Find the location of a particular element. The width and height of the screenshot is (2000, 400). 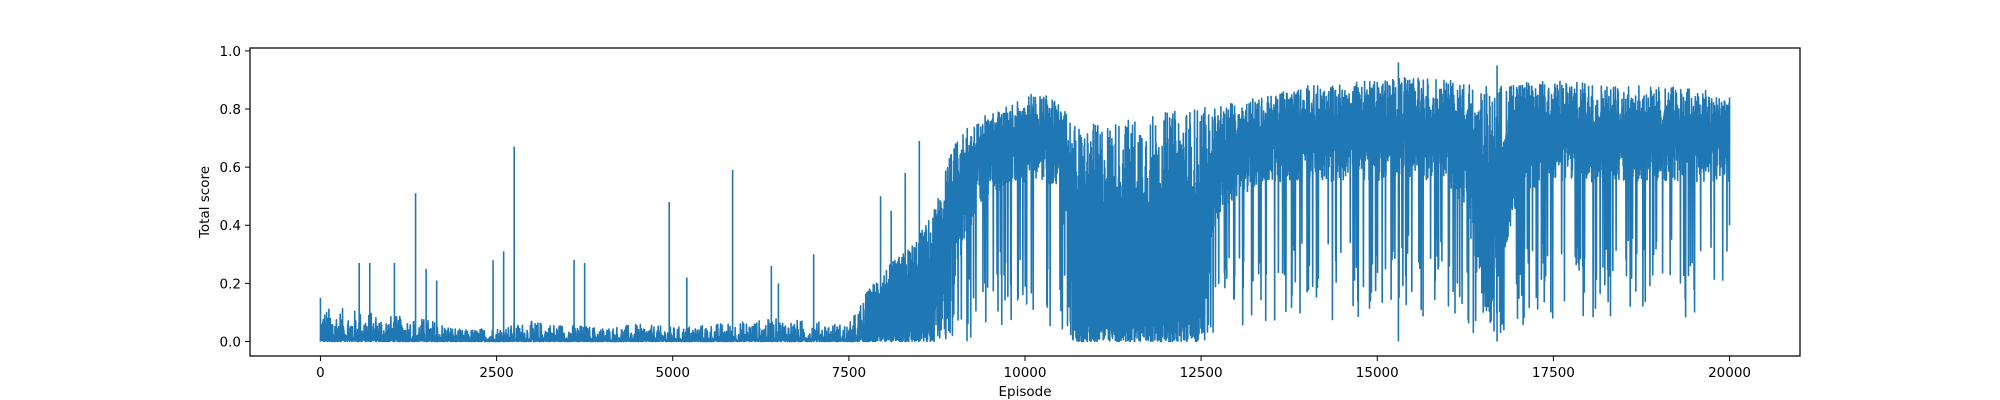

x-tick-label: 20000 is located at coordinates (1729, 373).